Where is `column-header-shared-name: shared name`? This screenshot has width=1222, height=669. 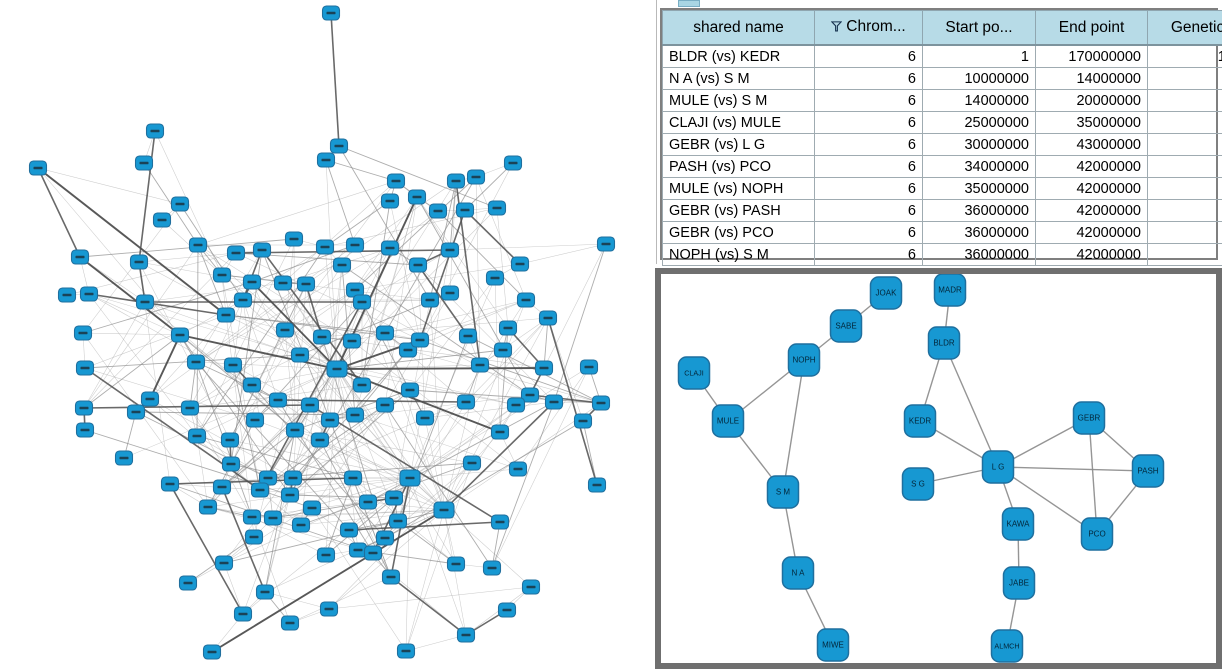
column-header-shared-name: shared name is located at coordinates (738, 28).